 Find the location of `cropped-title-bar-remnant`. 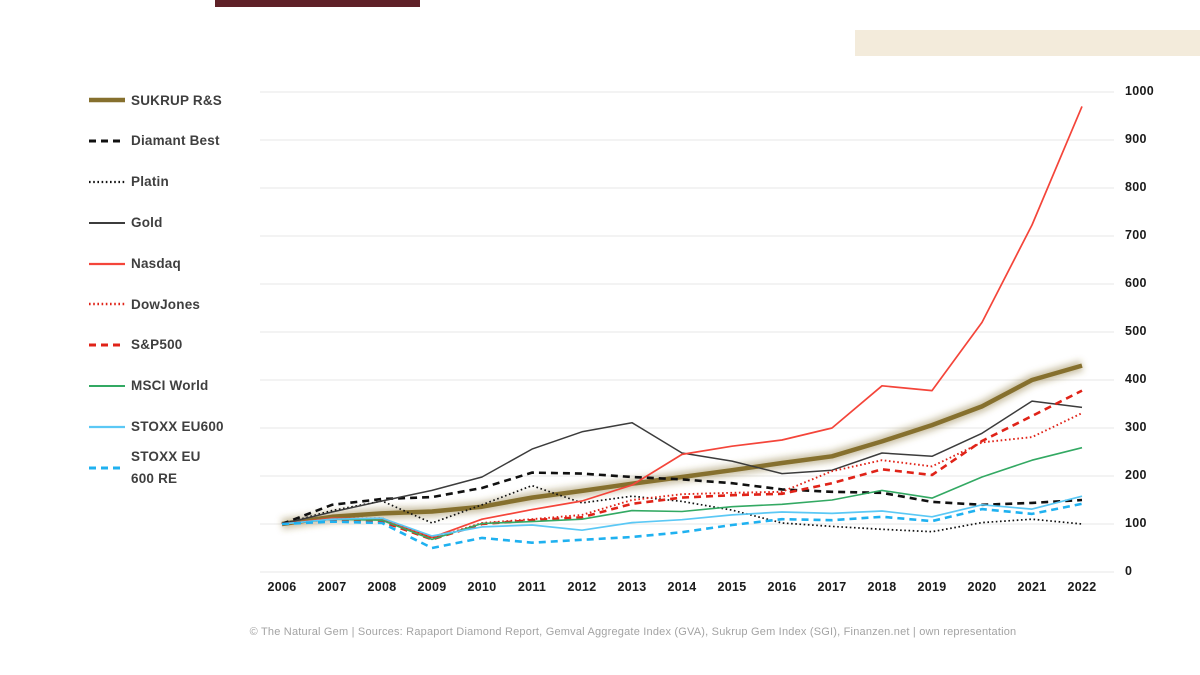

cropped-title-bar-remnant is located at coordinates (317, 3).